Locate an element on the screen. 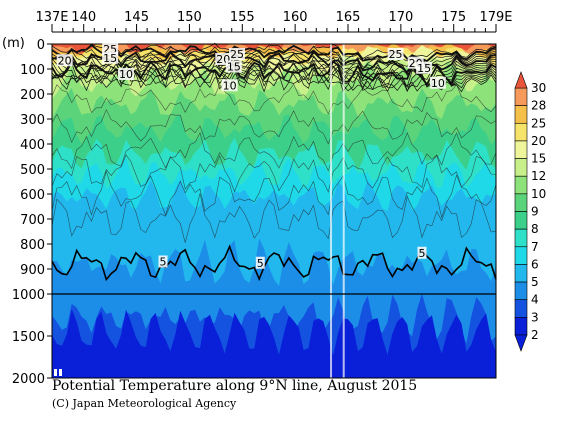 The height and width of the screenshot is (423, 570). chart-credit: (C) Japan Meteorological Agency is located at coordinates (144, 403).